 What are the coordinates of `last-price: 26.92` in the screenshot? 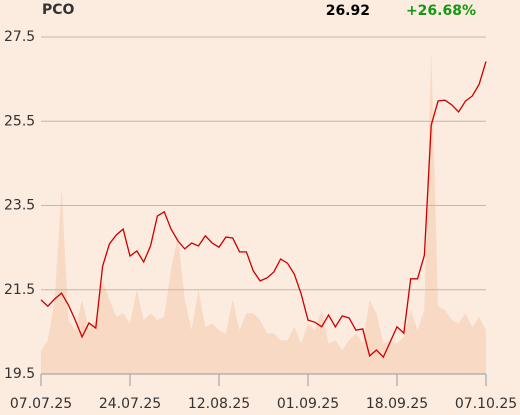 It's located at (348, 11).